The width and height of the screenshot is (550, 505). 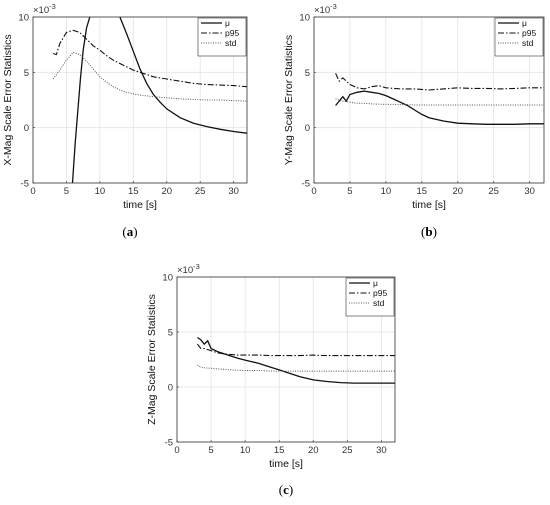 I want to click on caption-letter: b, so click(x=428, y=231).